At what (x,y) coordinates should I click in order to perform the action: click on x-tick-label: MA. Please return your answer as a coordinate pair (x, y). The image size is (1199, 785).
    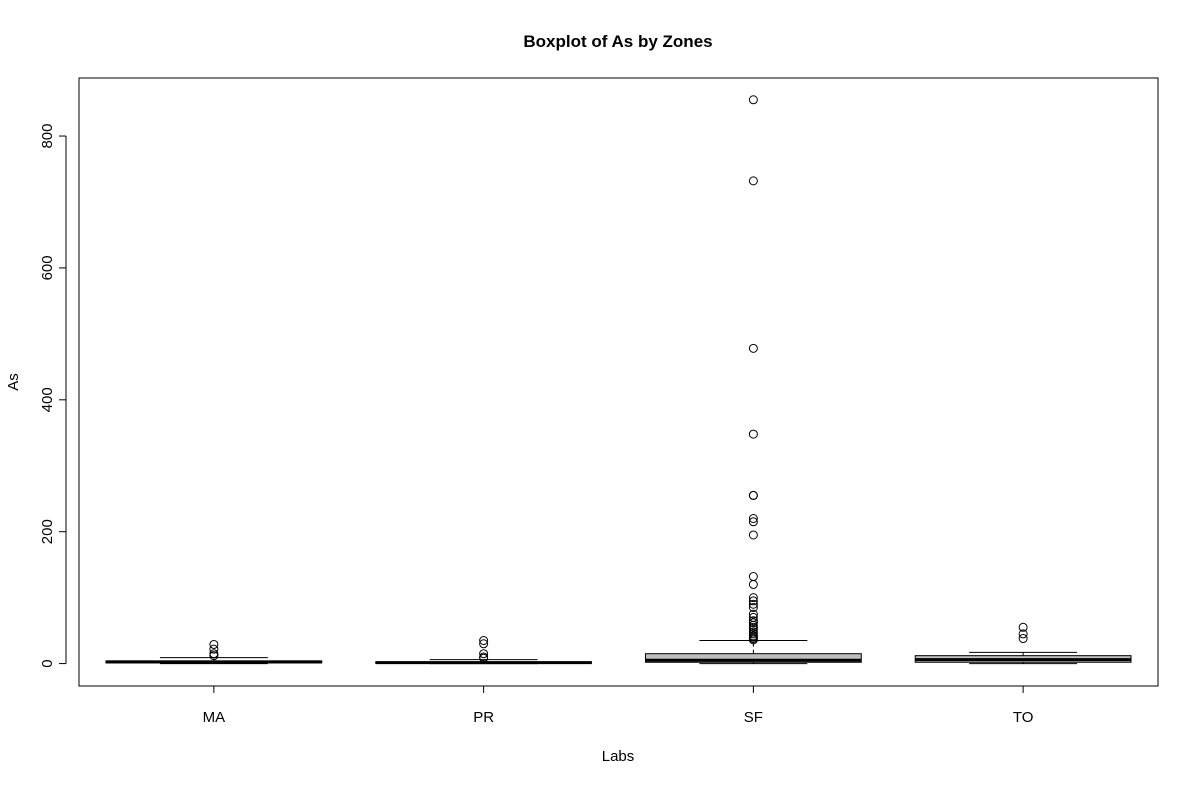
    Looking at the image, I should click on (214, 717).